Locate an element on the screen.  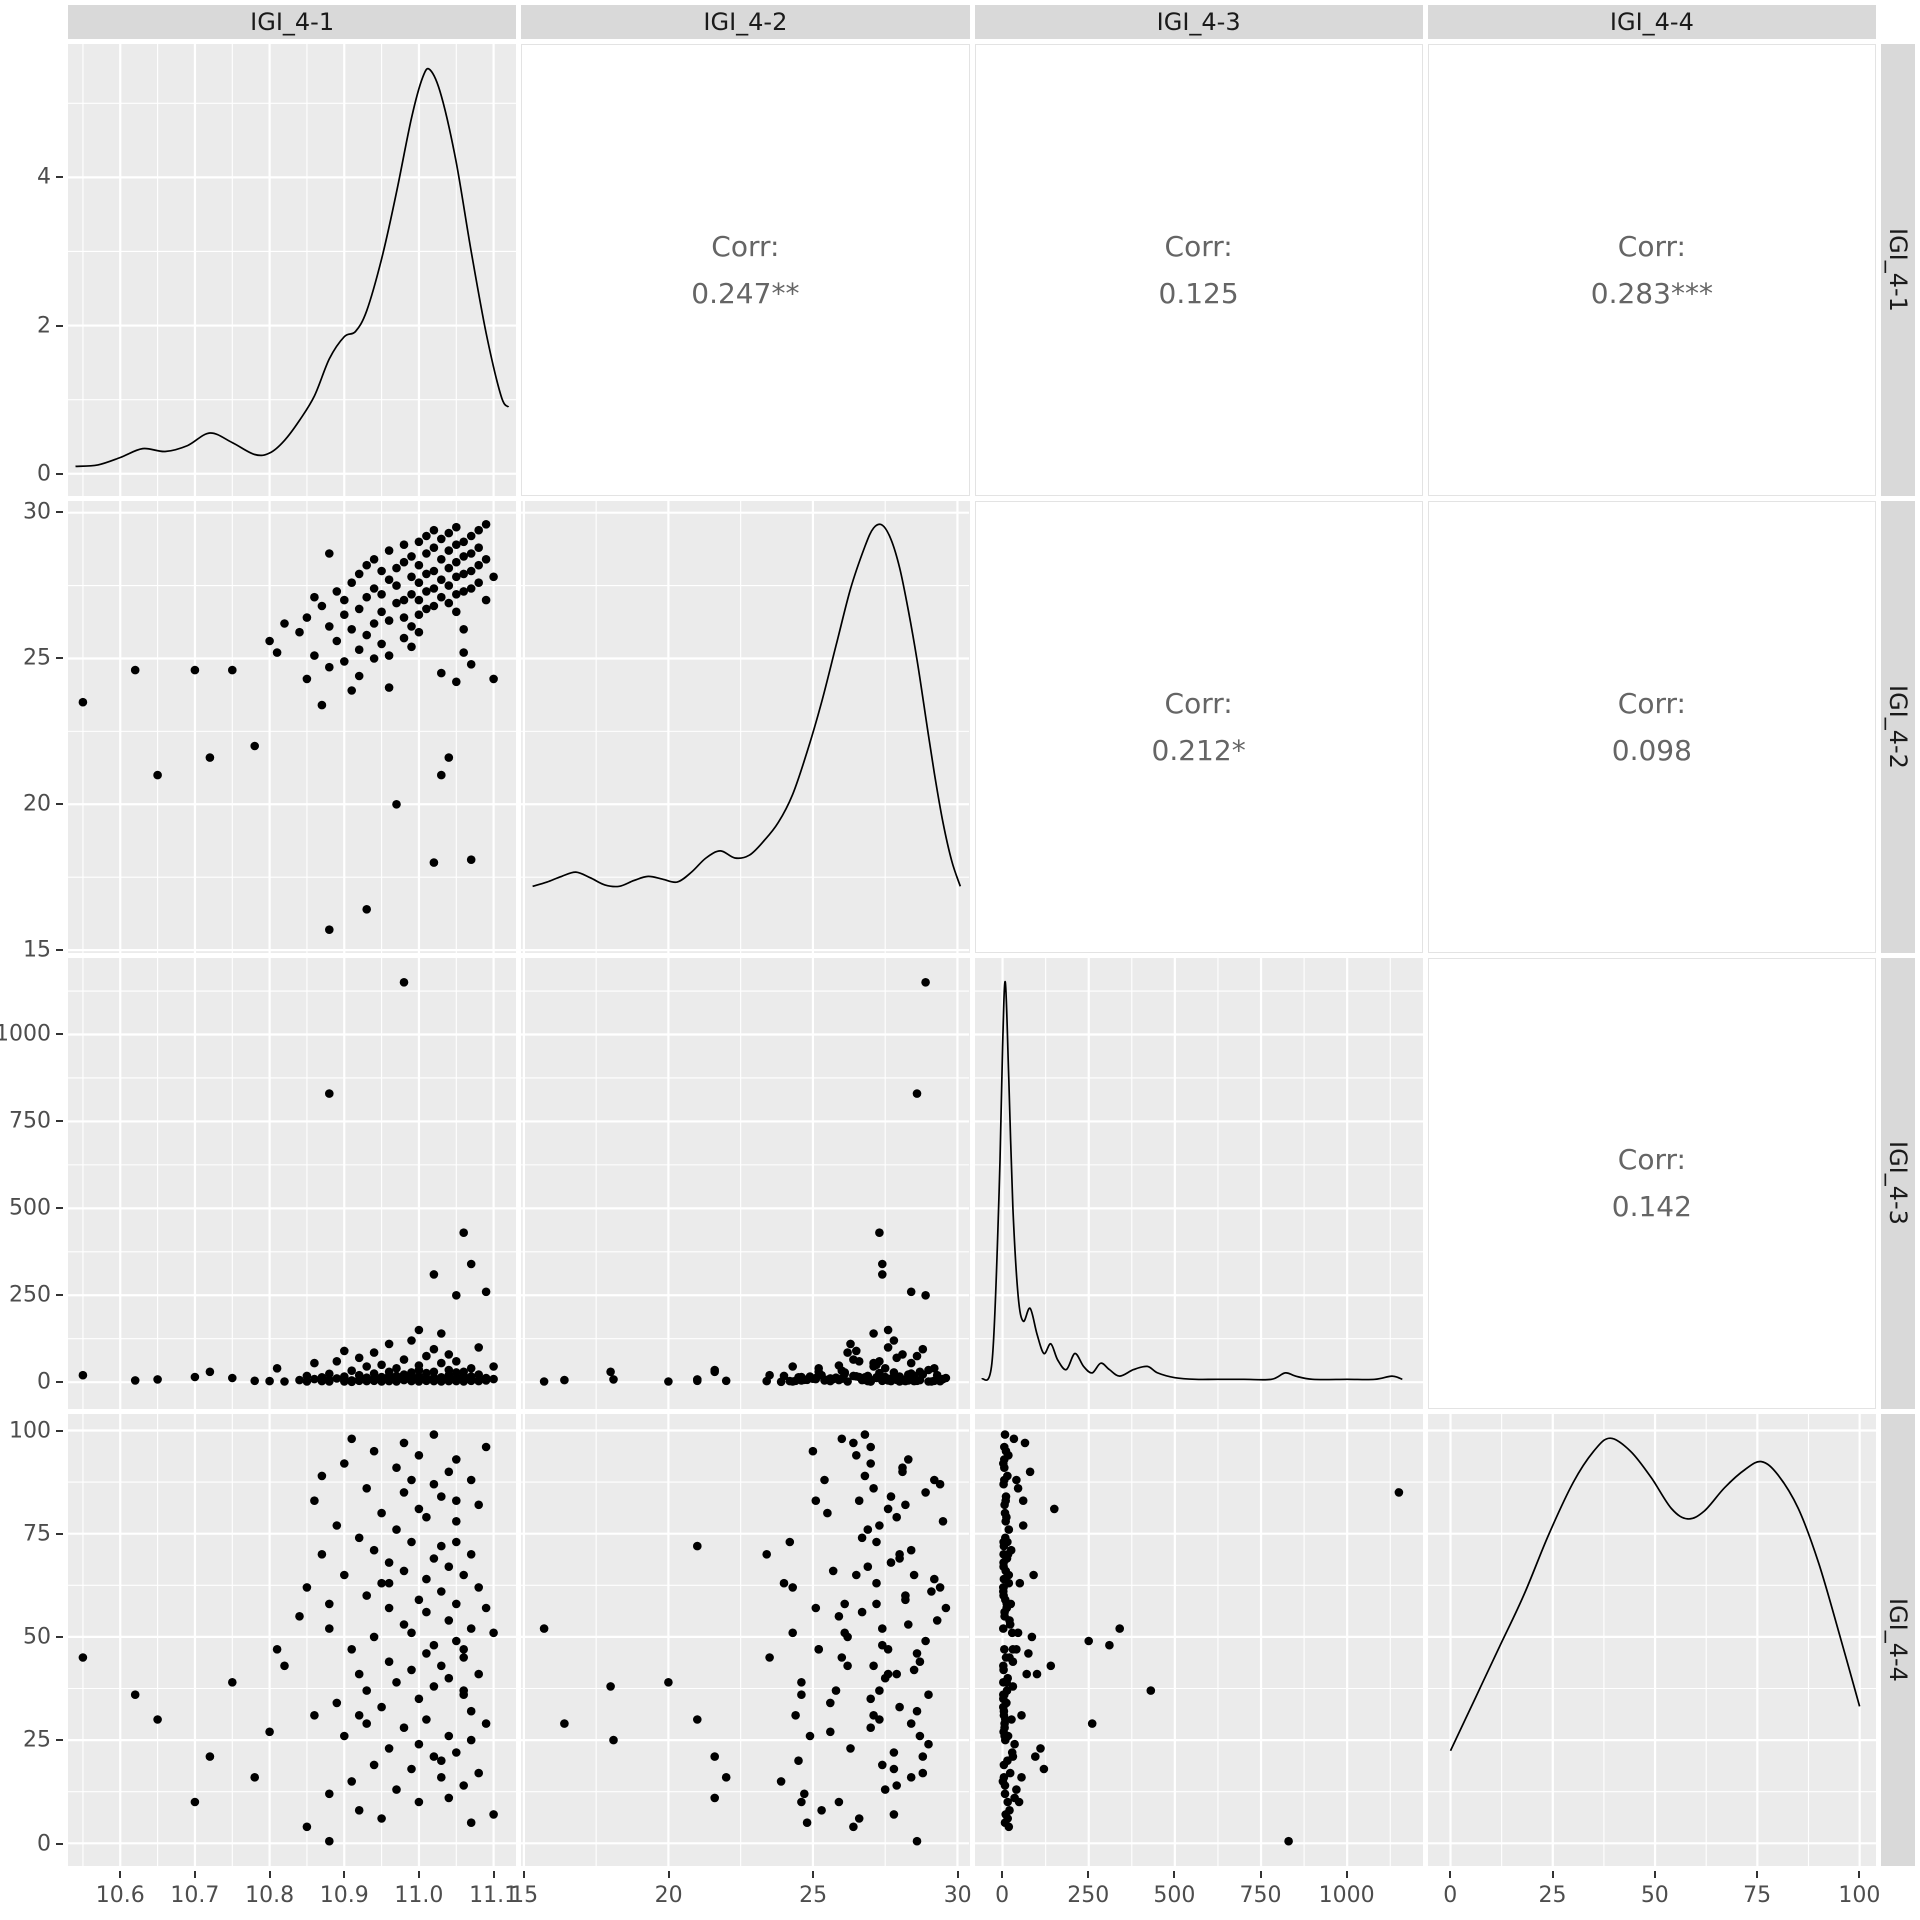
corr-panel-igi41-igi43: Corr: 0.125 is located at coordinates (1198, 270).